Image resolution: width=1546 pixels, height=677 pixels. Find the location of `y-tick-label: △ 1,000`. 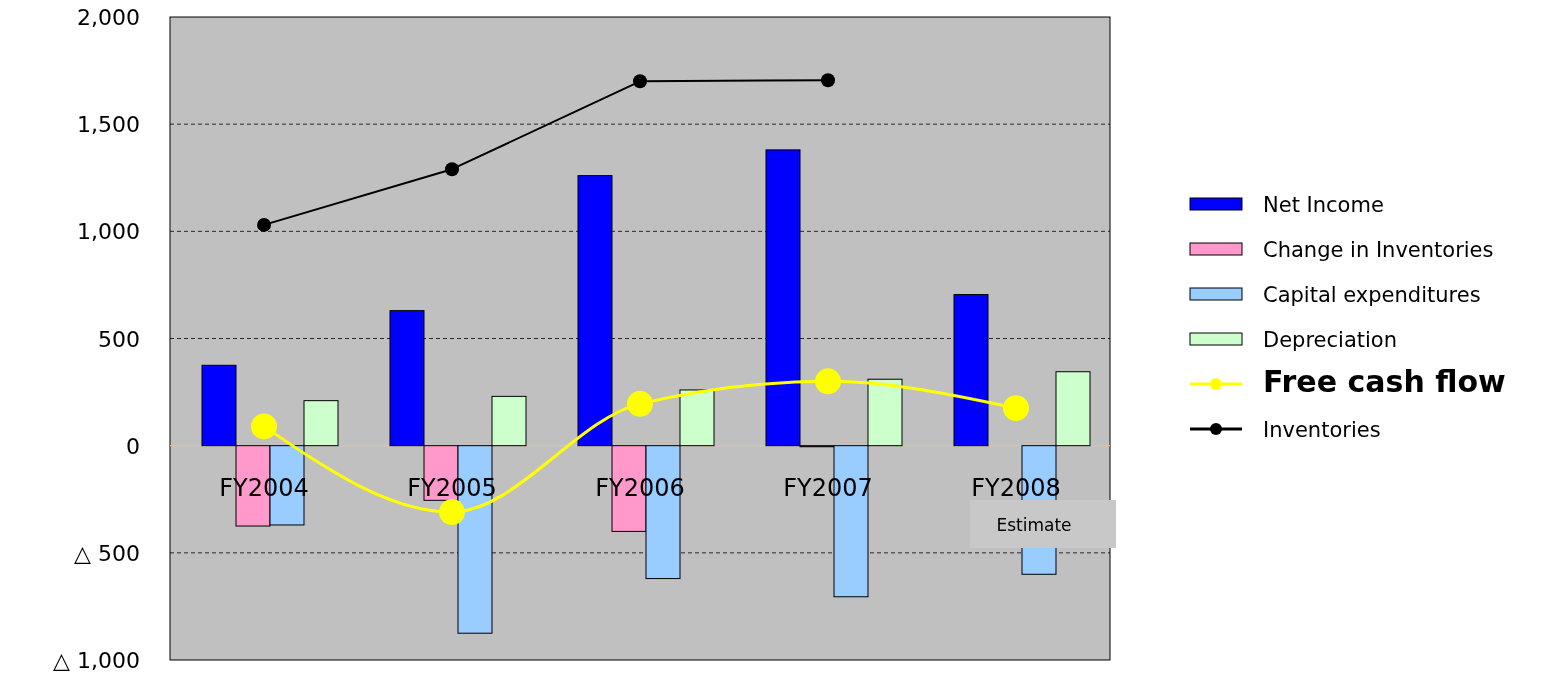

y-tick-label: △ 1,000 is located at coordinates (96, 660).